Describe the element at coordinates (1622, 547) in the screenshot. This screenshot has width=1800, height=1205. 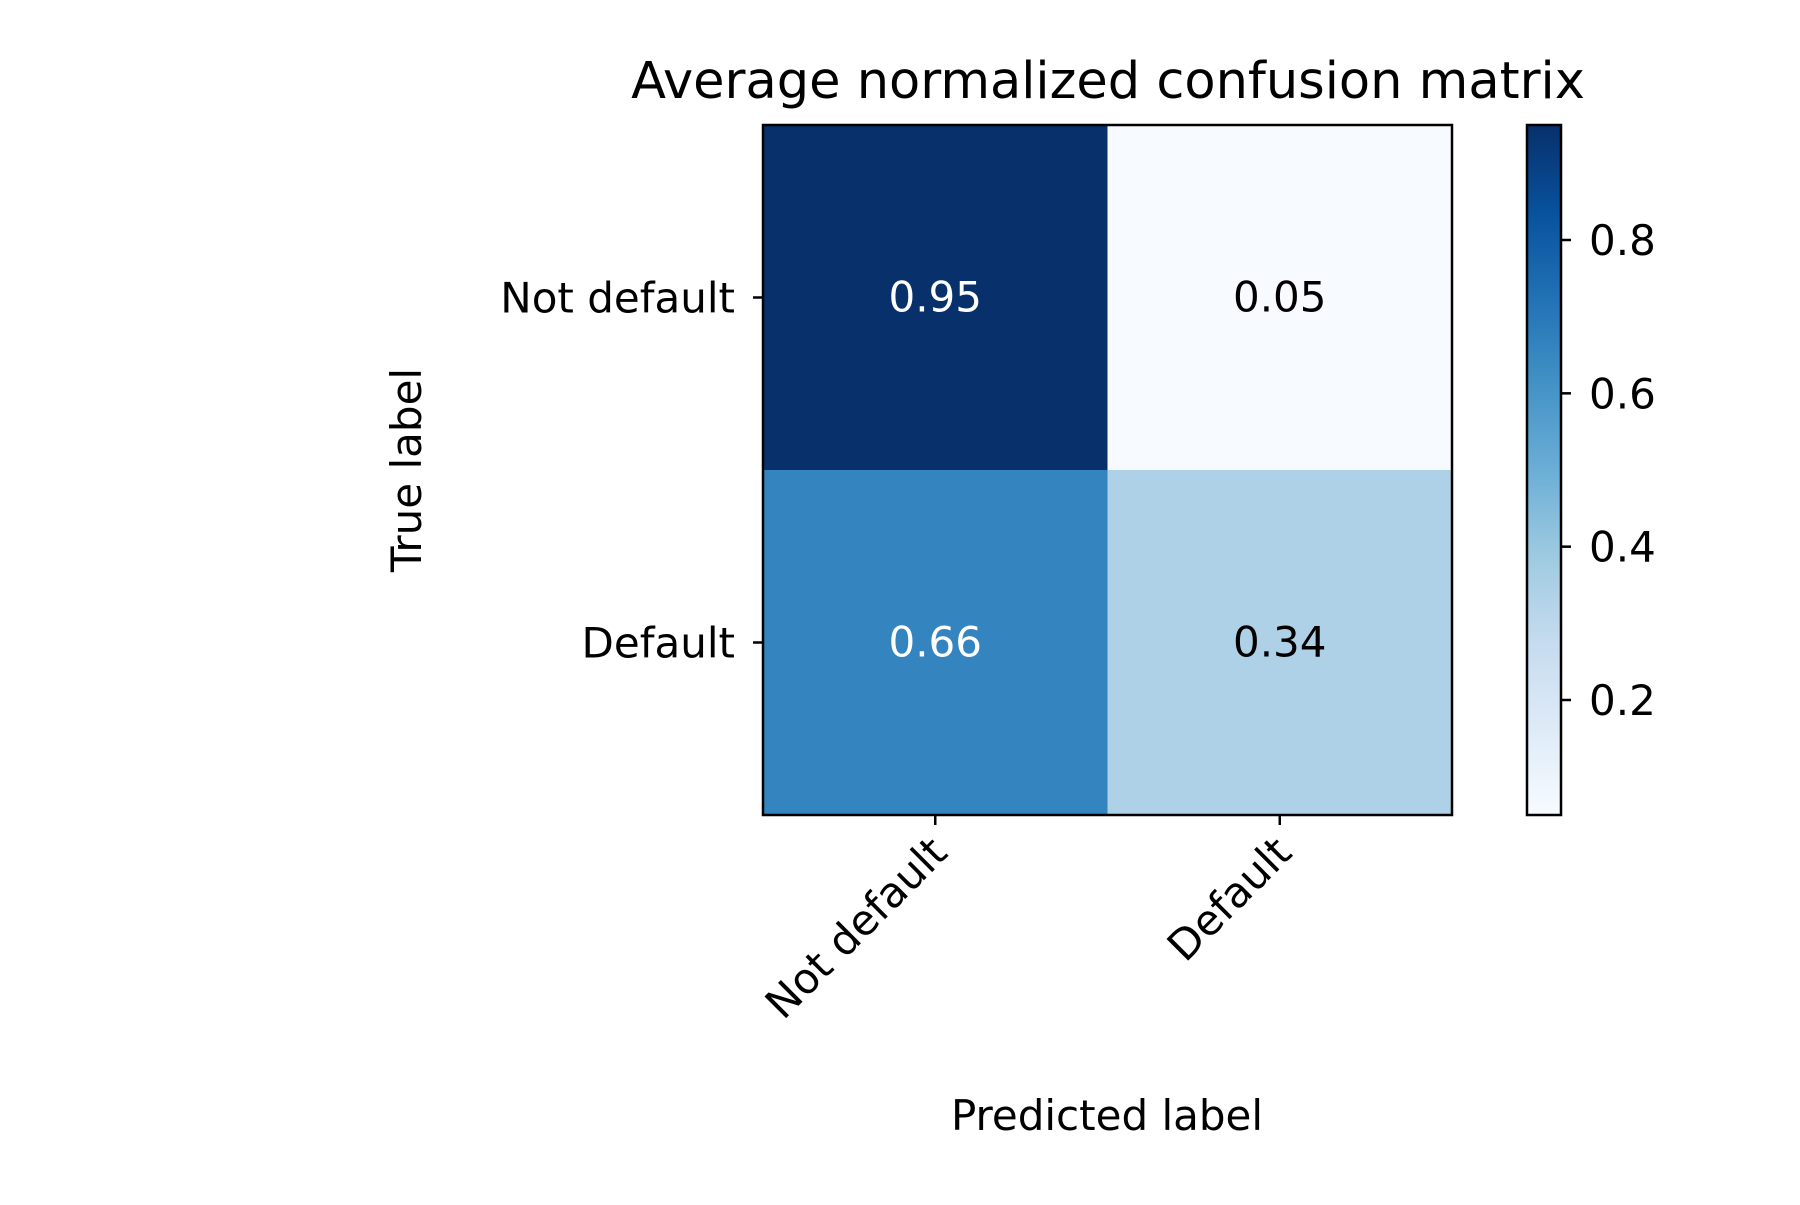
I see `colorbar-tick-label: 0.4` at that location.